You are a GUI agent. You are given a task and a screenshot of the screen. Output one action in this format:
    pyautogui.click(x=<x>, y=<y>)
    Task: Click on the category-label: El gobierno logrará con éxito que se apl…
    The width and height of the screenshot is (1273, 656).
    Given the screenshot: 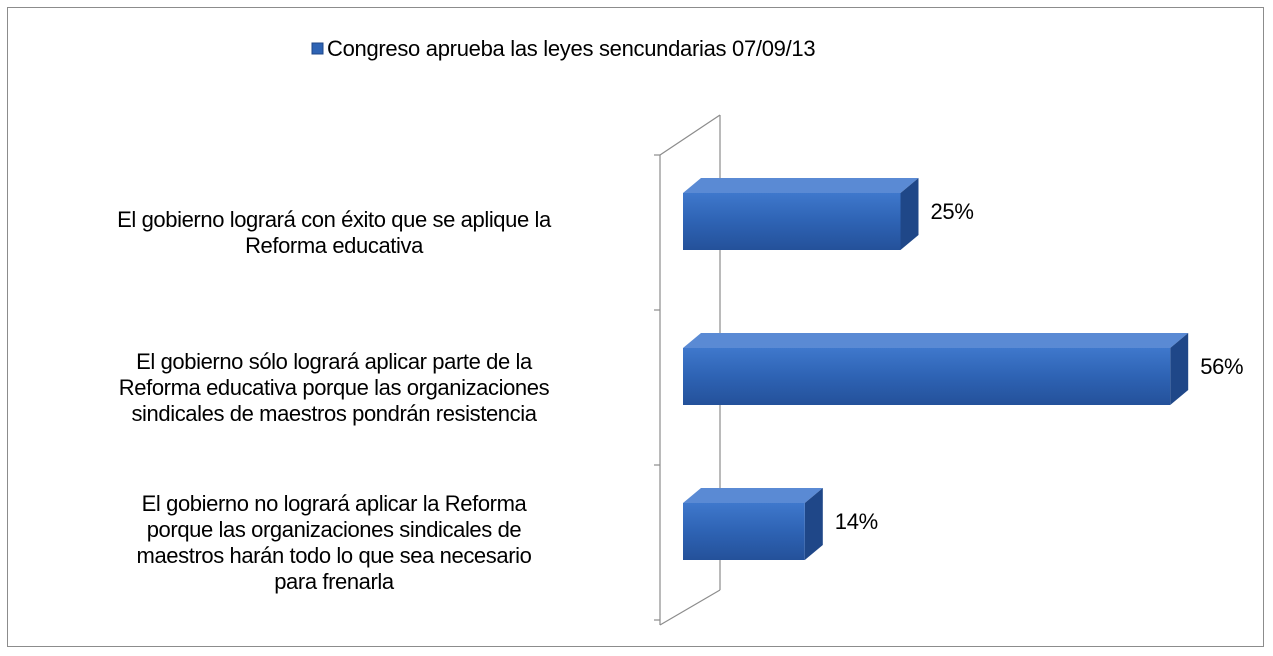 What is the action you would take?
    pyautogui.click(x=334, y=232)
    